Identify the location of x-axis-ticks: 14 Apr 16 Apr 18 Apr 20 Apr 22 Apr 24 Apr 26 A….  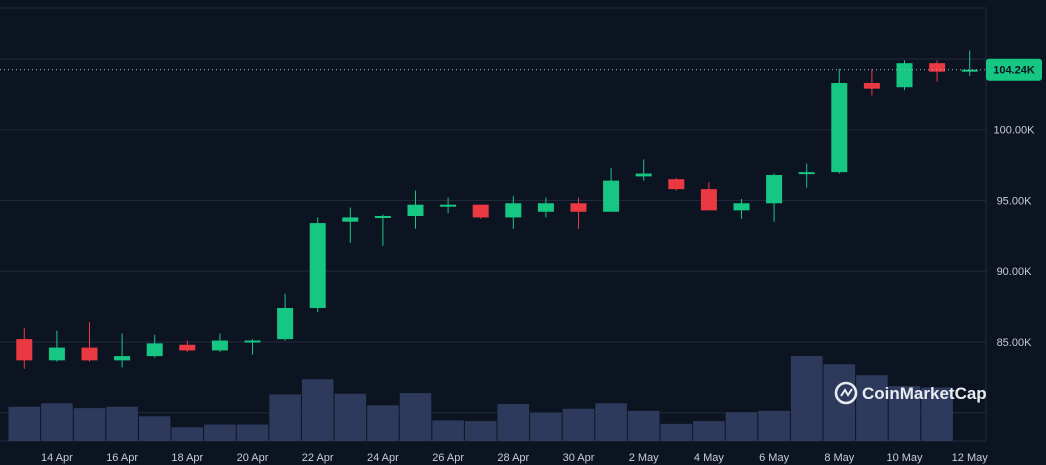
(514, 458).